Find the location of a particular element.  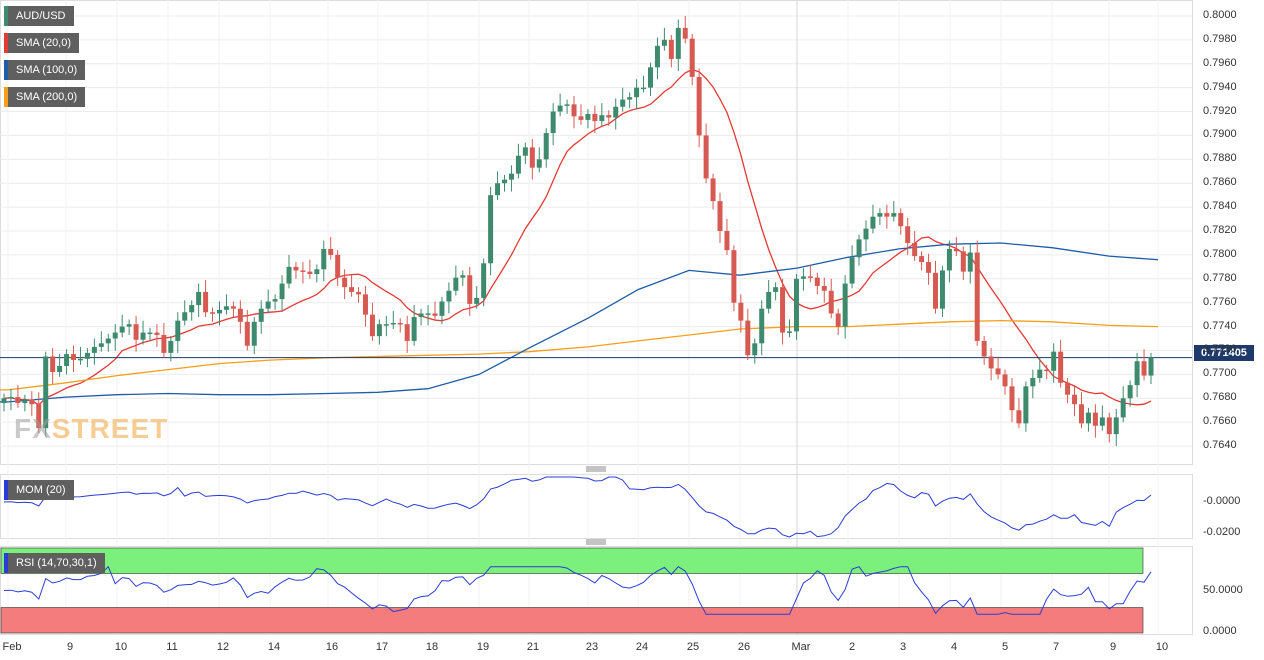

legend-sma20: SMA (20,0) is located at coordinates (42, 43).